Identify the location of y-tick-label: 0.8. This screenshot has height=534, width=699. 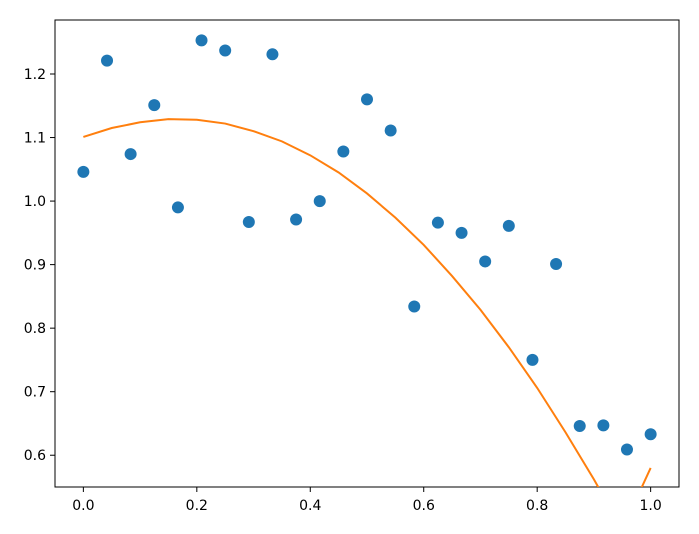
(35, 329).